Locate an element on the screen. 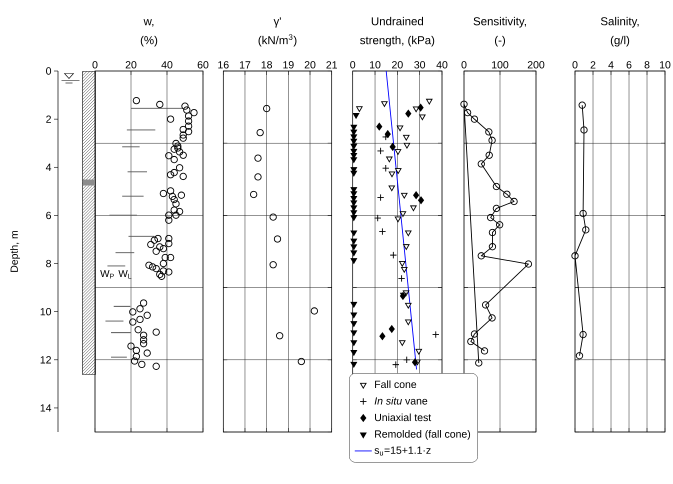 Image resolution: width=673 pixels, height=484 pixels. x-tick-label: 4 is located at coordinates (611, 64).